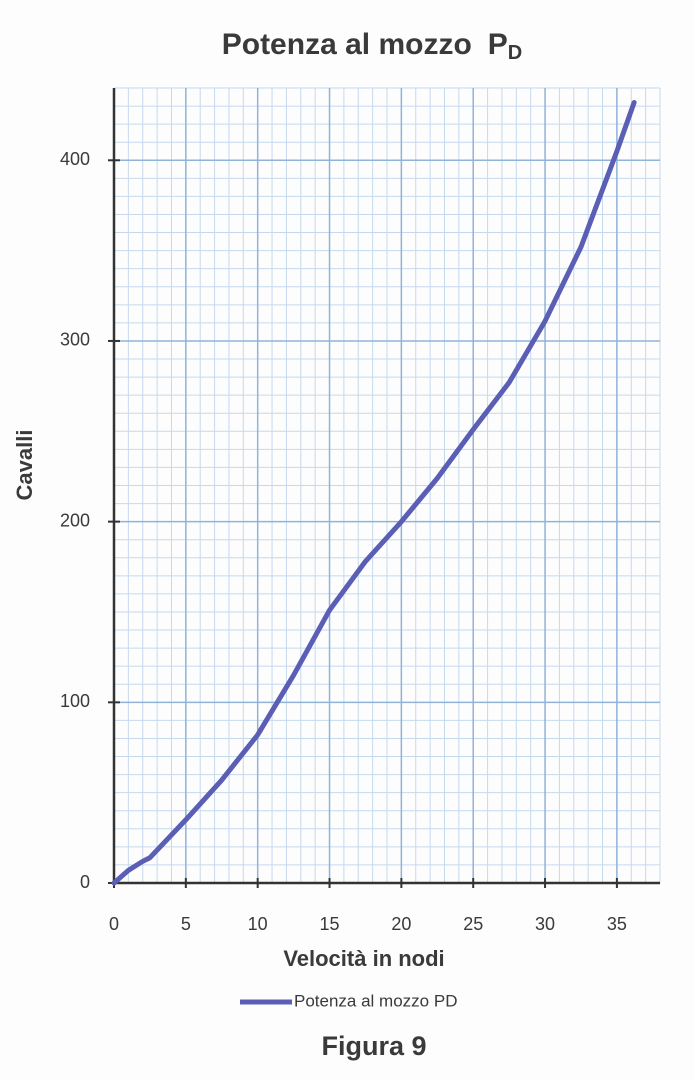 The width and height of the screenshot is (695, 1080). What do you see at coordinates (373, 1046) in the screenshot?
I see `figure-caption: Figura 9` at bounding box center [373, 1046].